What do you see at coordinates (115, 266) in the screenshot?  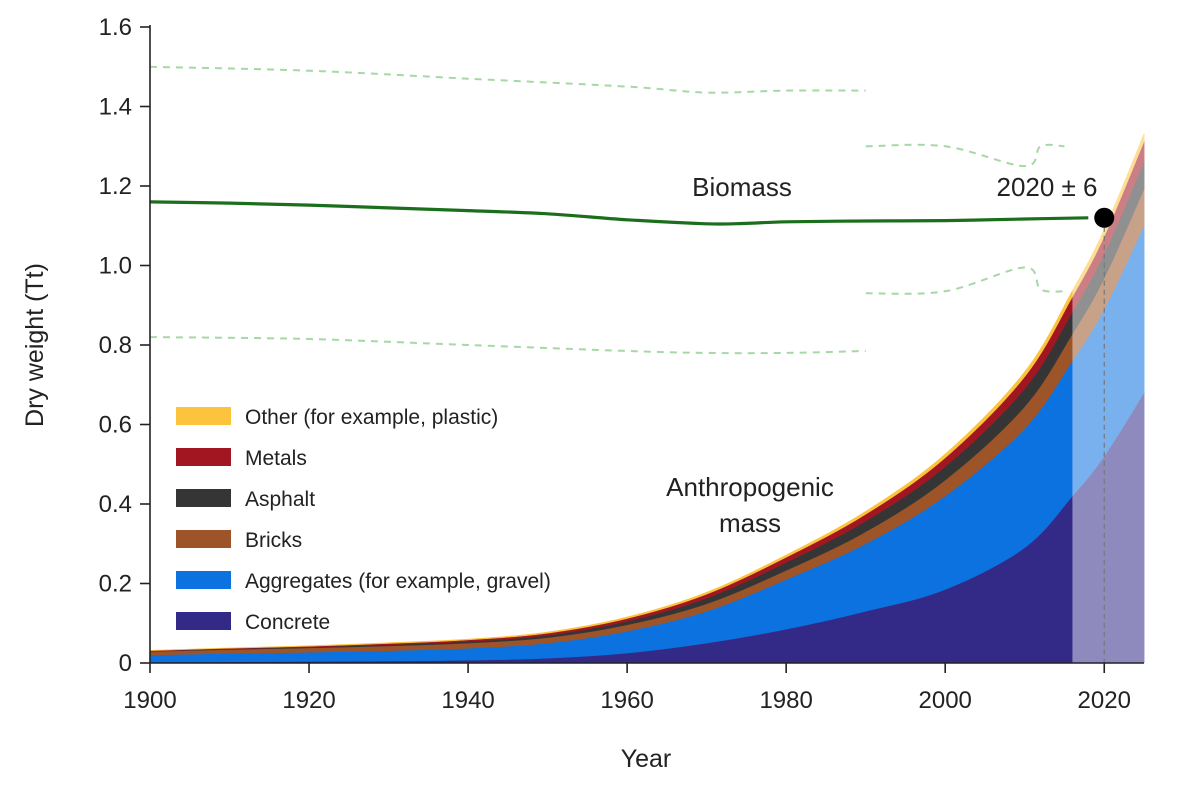 I see `y-tick-label: 1.0` at bounding box center [115, 266].